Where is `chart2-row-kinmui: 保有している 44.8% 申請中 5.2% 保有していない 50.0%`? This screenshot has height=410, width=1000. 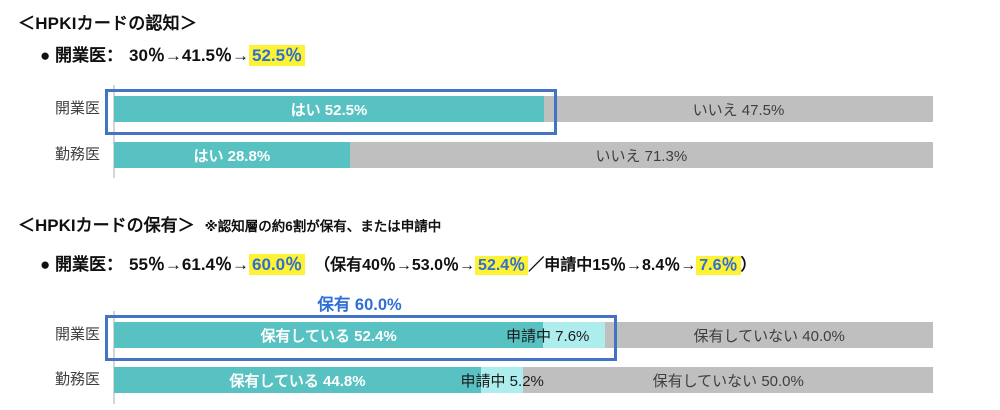 chart2-row-kinmui: 保有している 44.8% 申請中 5.2% 保有していない 50.0% is located at coordinates (523, 380).